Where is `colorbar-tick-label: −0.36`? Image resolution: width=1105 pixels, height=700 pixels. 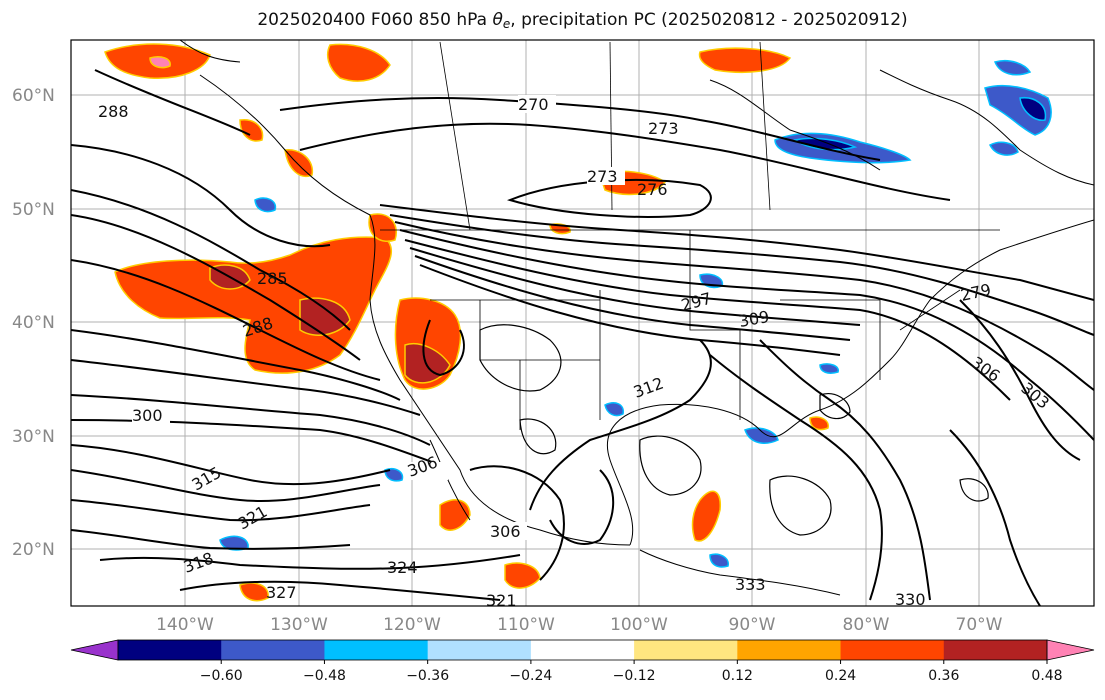
colorbar-tick-label: −0.36 is located at coordinates (427, 676).